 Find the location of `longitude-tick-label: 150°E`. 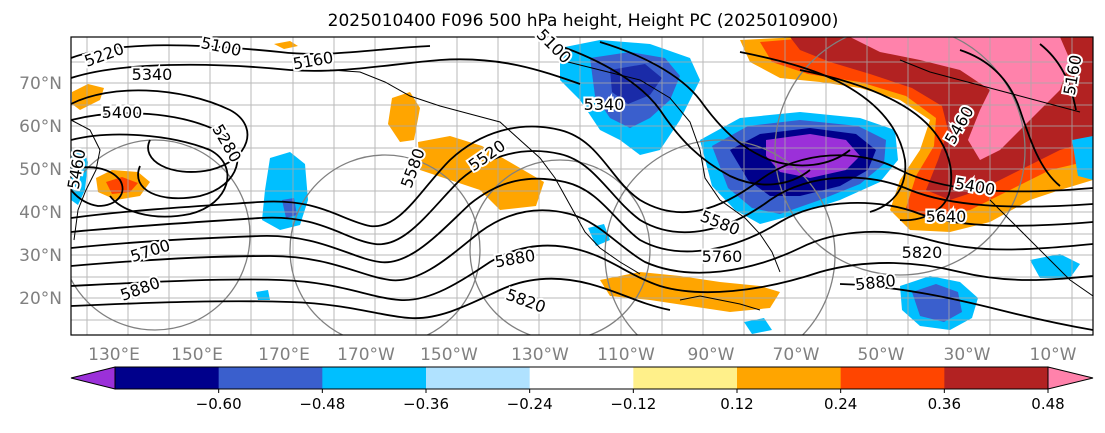

longitude-tick-label: 150°E is located at coordinates (197, 355).